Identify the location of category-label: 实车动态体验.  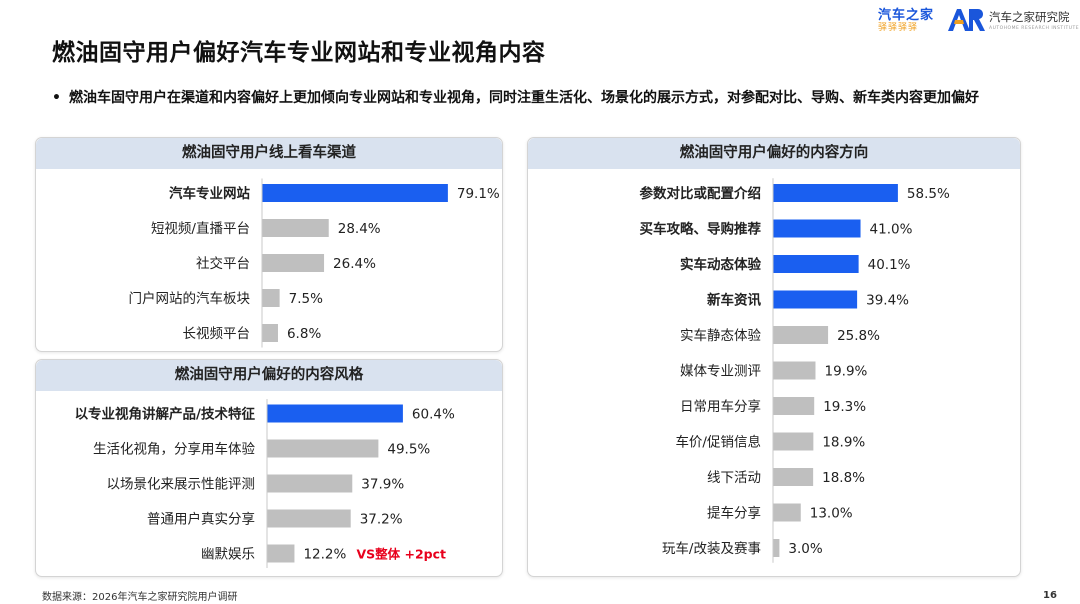
(720, 264).